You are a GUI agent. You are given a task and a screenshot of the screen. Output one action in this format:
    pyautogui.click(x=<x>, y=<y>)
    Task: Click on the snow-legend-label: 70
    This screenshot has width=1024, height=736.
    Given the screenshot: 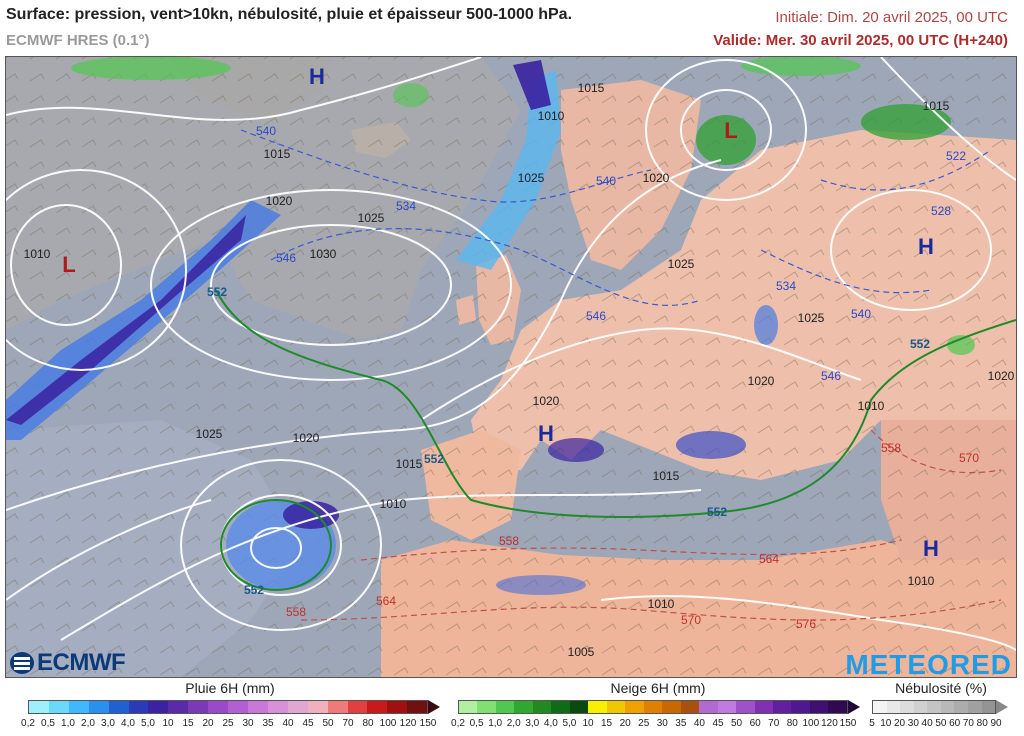 What is the action you would take?
    pyautogui.click(x=774, y=723)
    